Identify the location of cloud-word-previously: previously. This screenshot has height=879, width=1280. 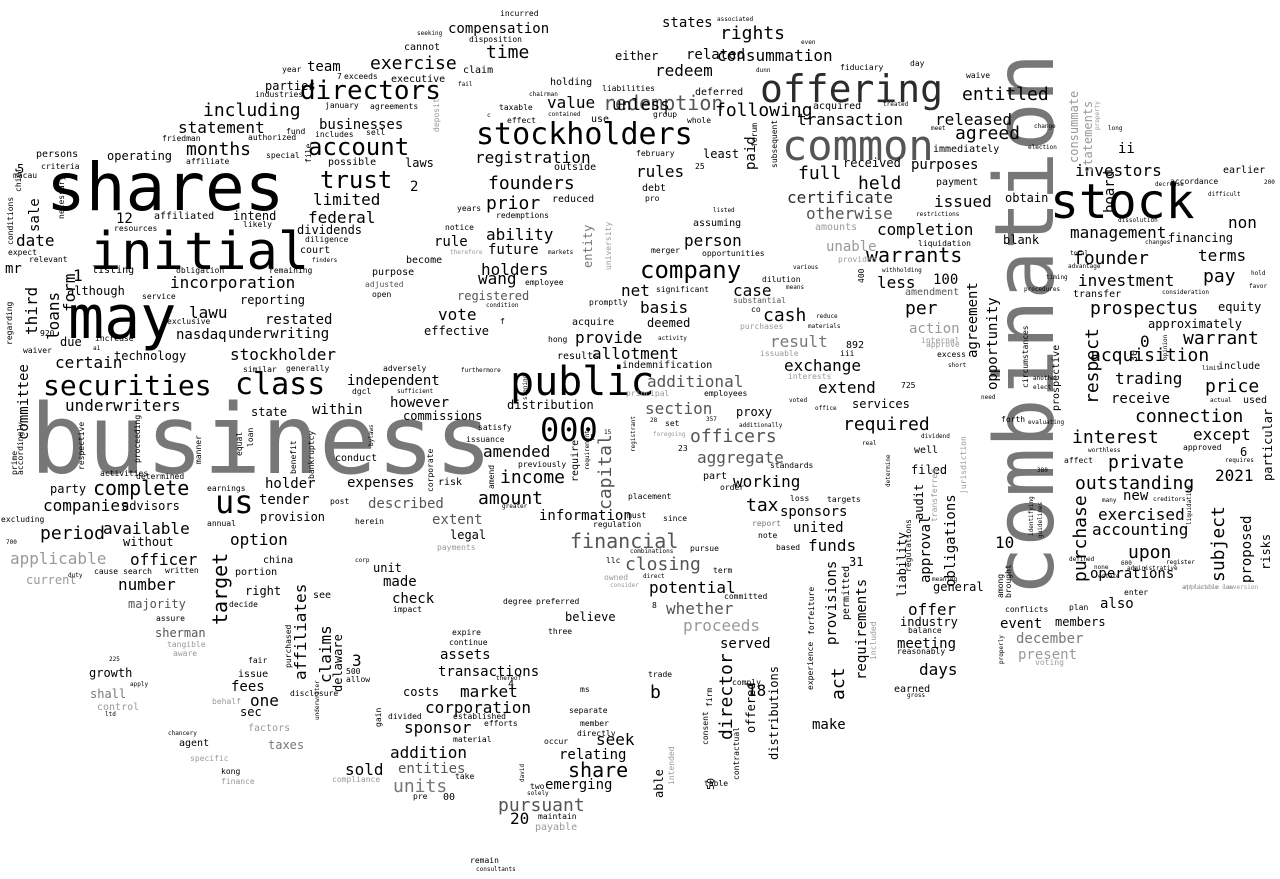
(542, 464).